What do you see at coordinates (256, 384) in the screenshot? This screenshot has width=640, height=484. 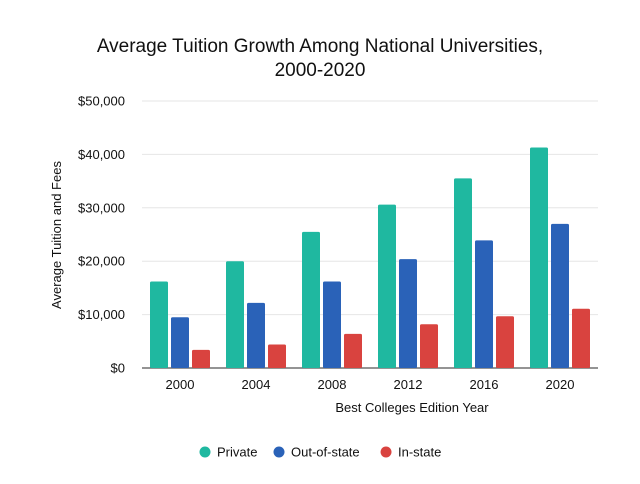 I see `x-tick-label: 2004` at bounding box center [256, 384].